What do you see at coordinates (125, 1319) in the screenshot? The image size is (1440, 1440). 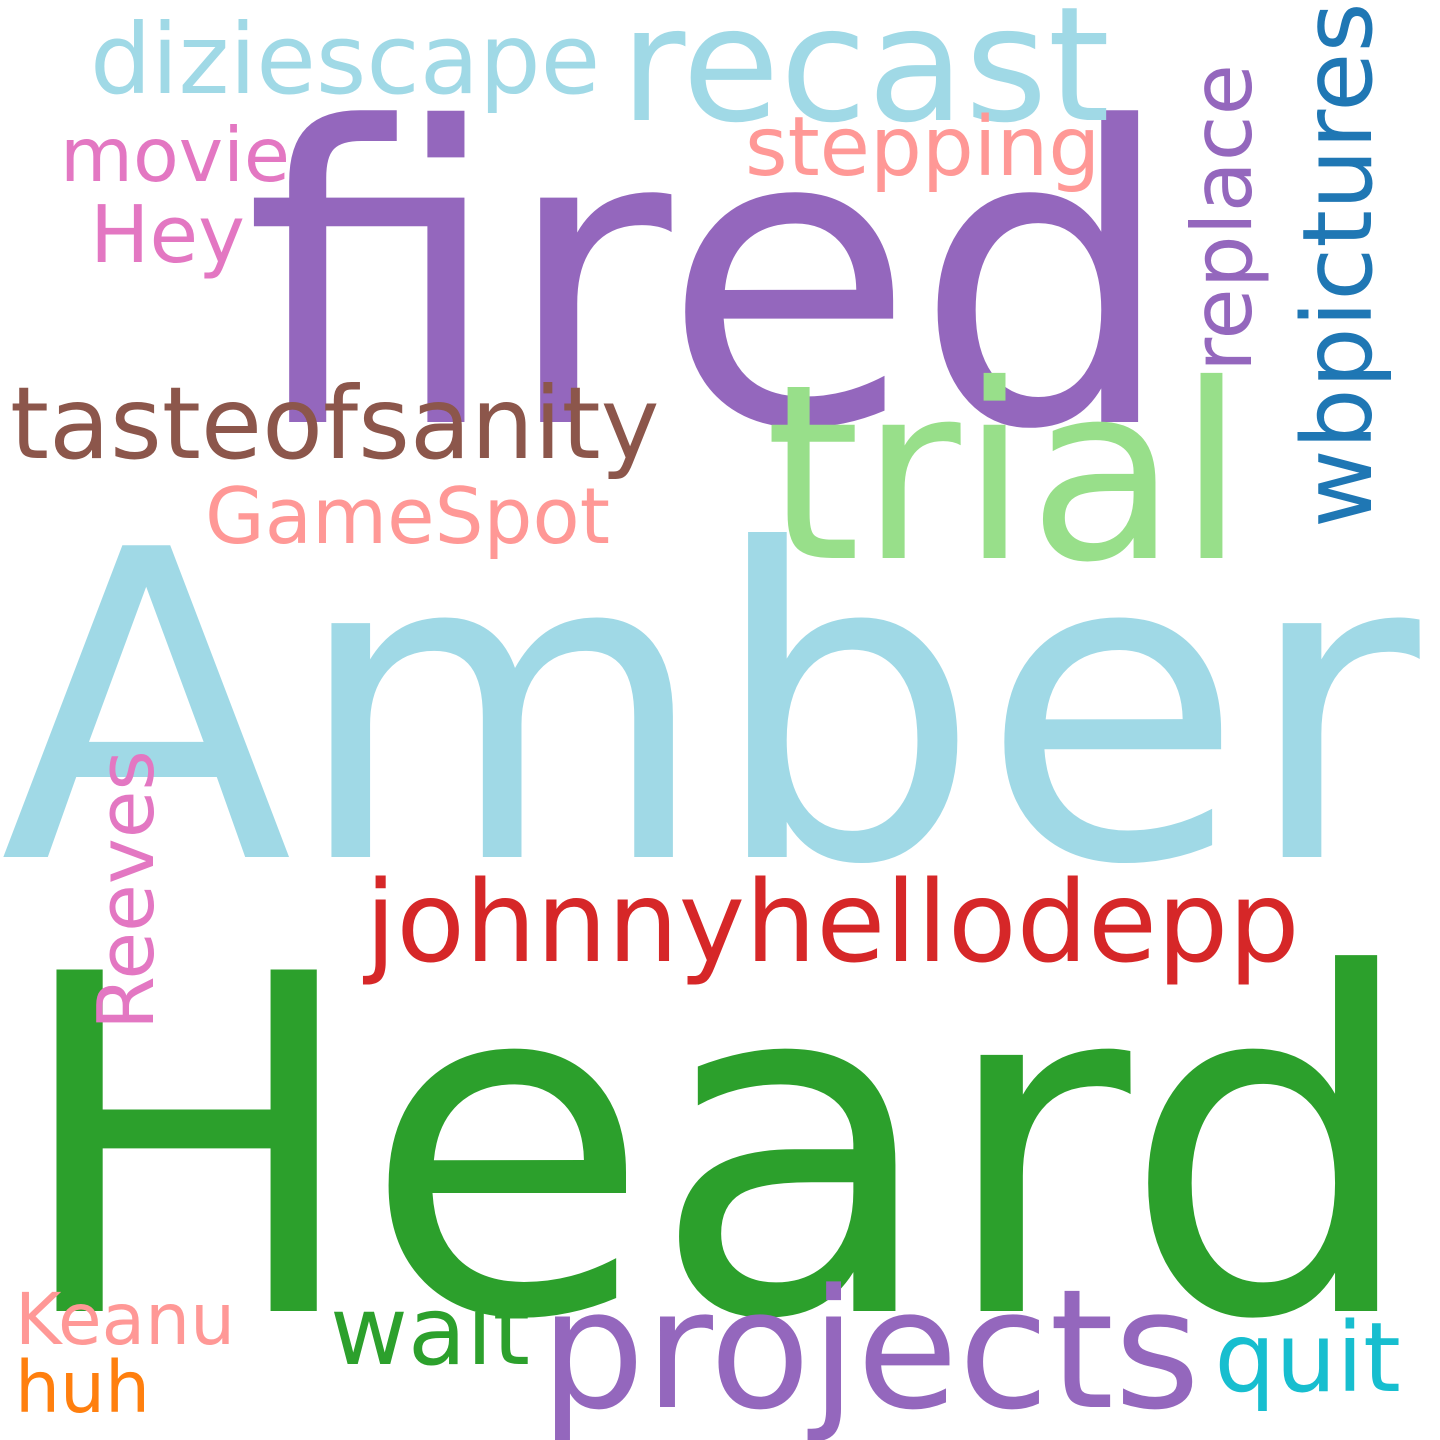 I see `word-keanu: Keanu` at bounding box center [125, 1319].